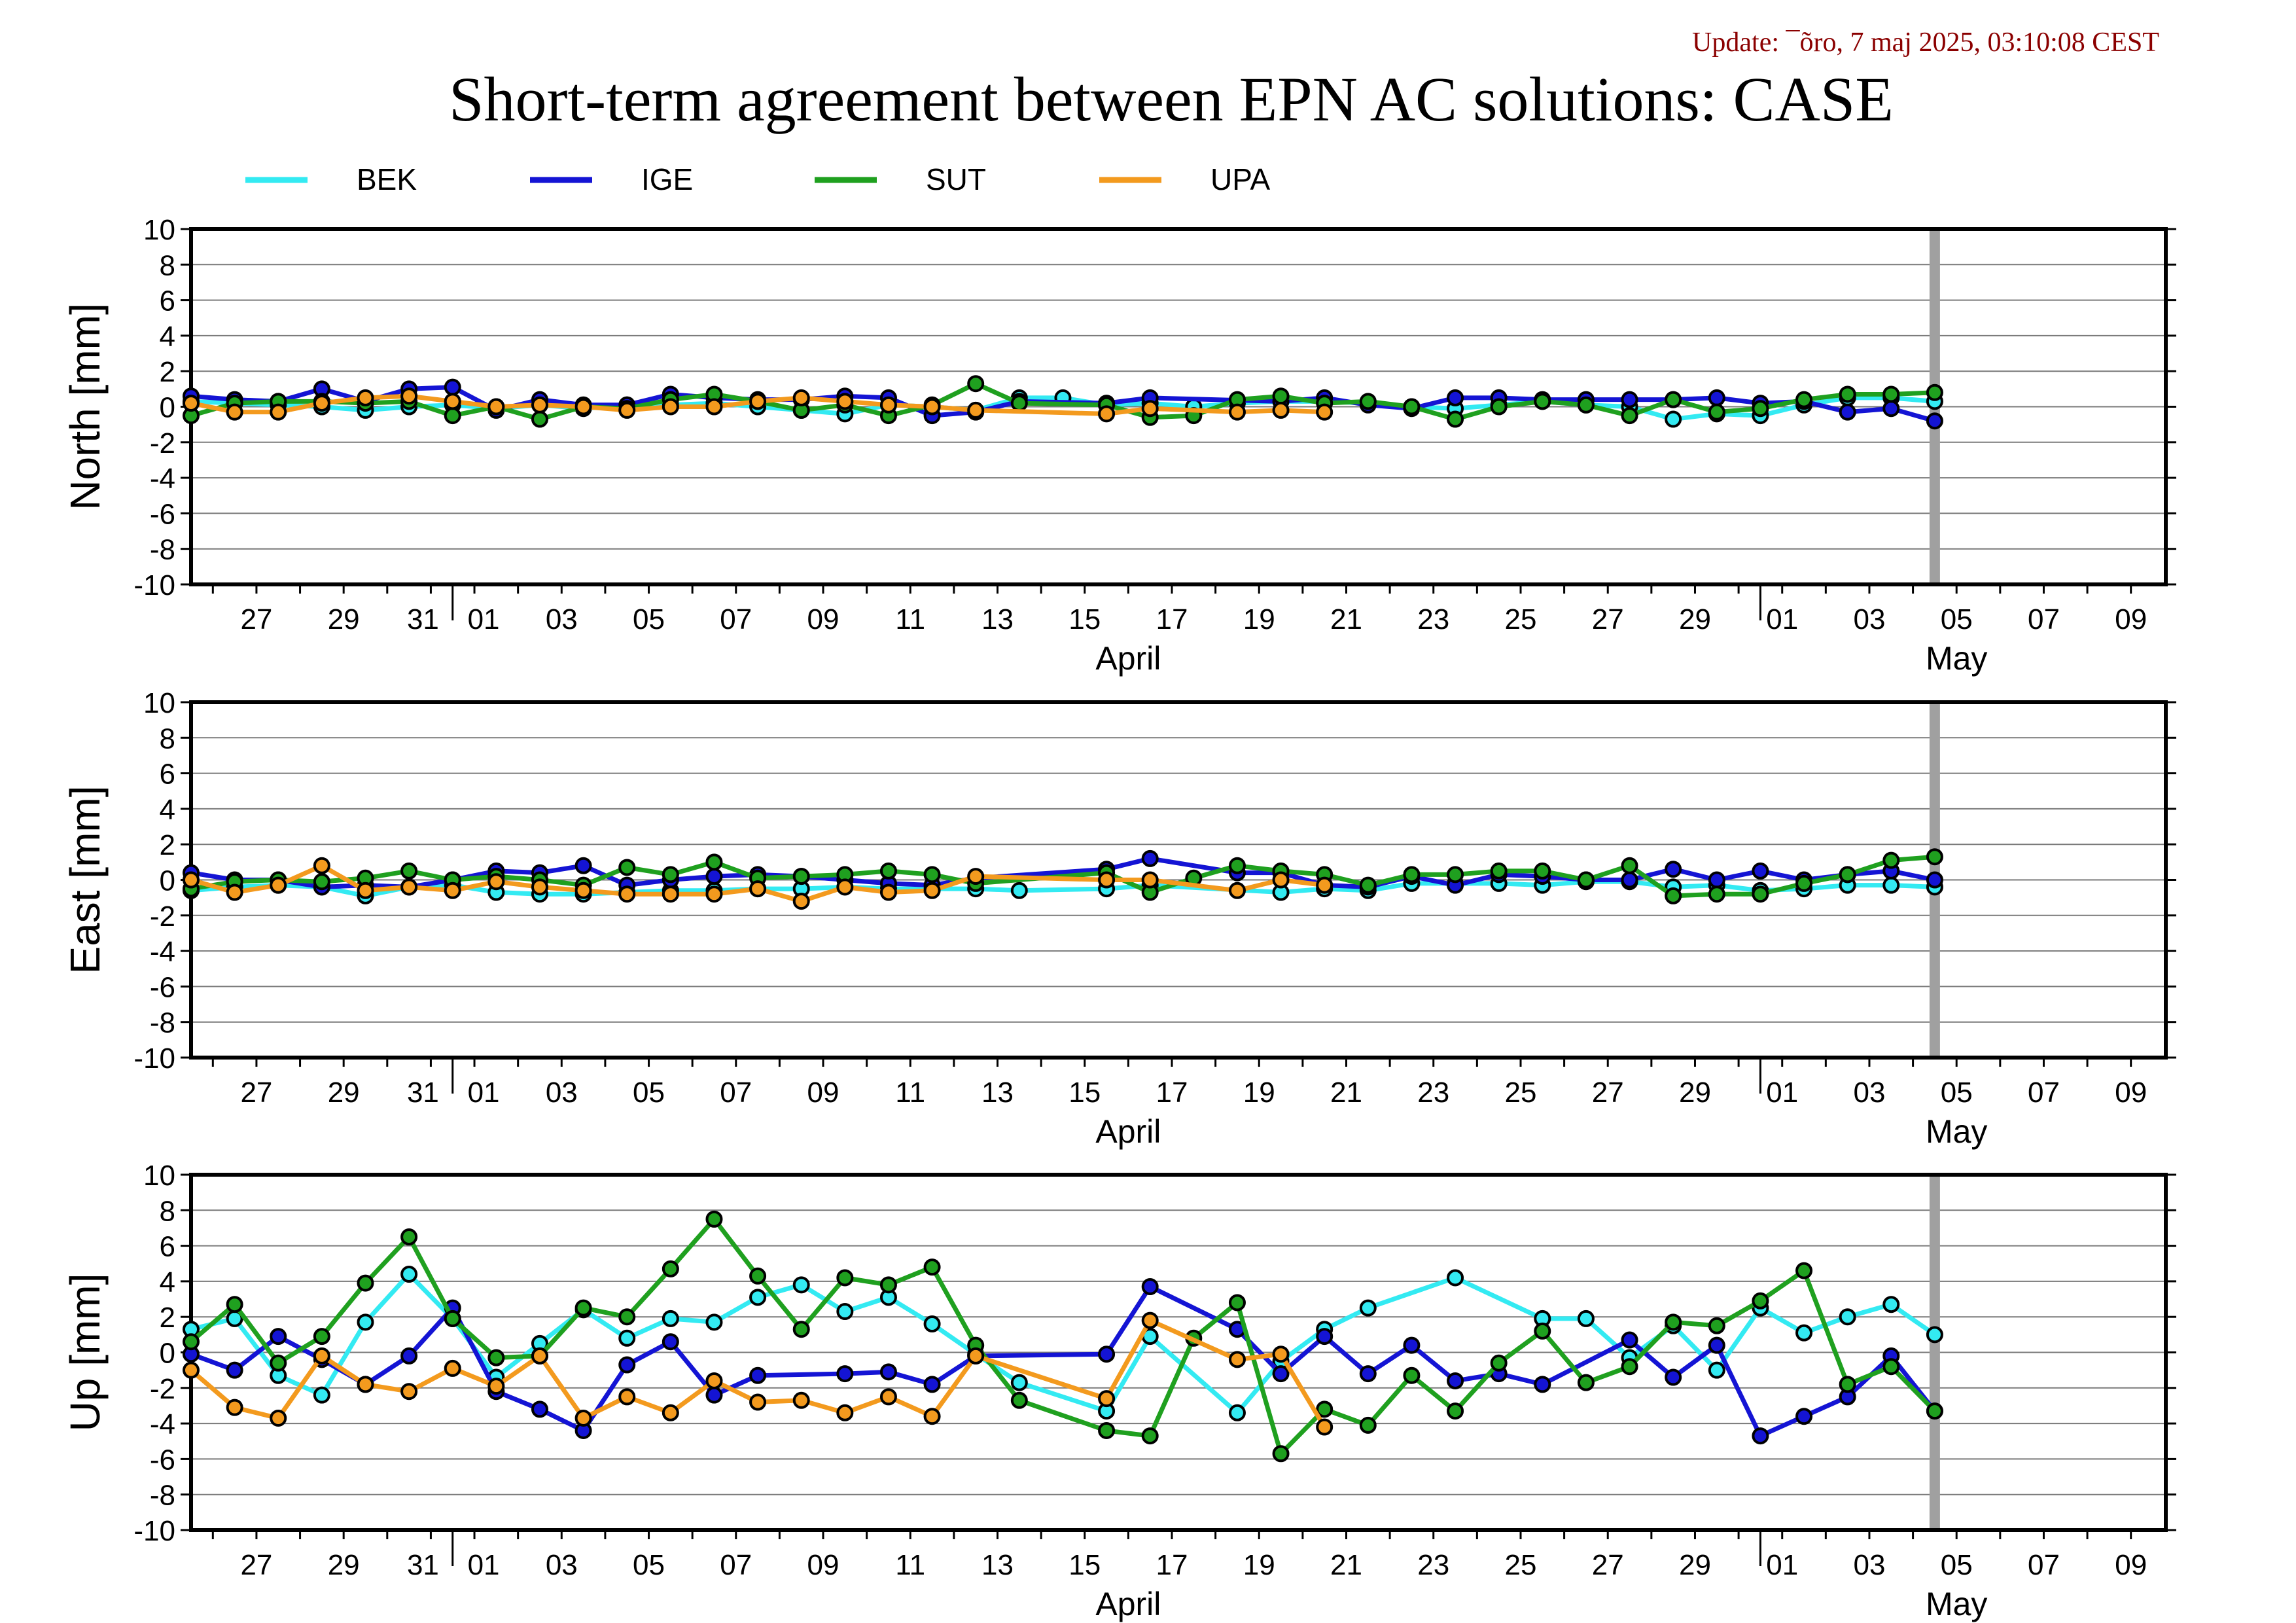 The width and height of the screenshot is (2296, 1623). Describe the element at coordinates (1957, 1565) in the screenshot. I see `x-tick-label: 05` at that location.